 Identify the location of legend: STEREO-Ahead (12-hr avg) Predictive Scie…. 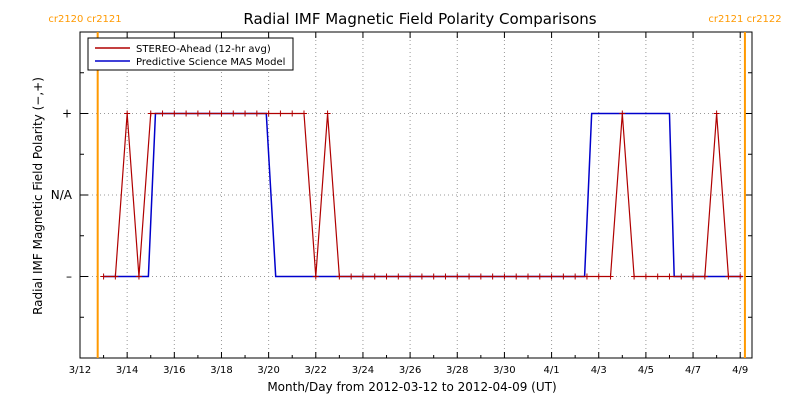
(190, 54).